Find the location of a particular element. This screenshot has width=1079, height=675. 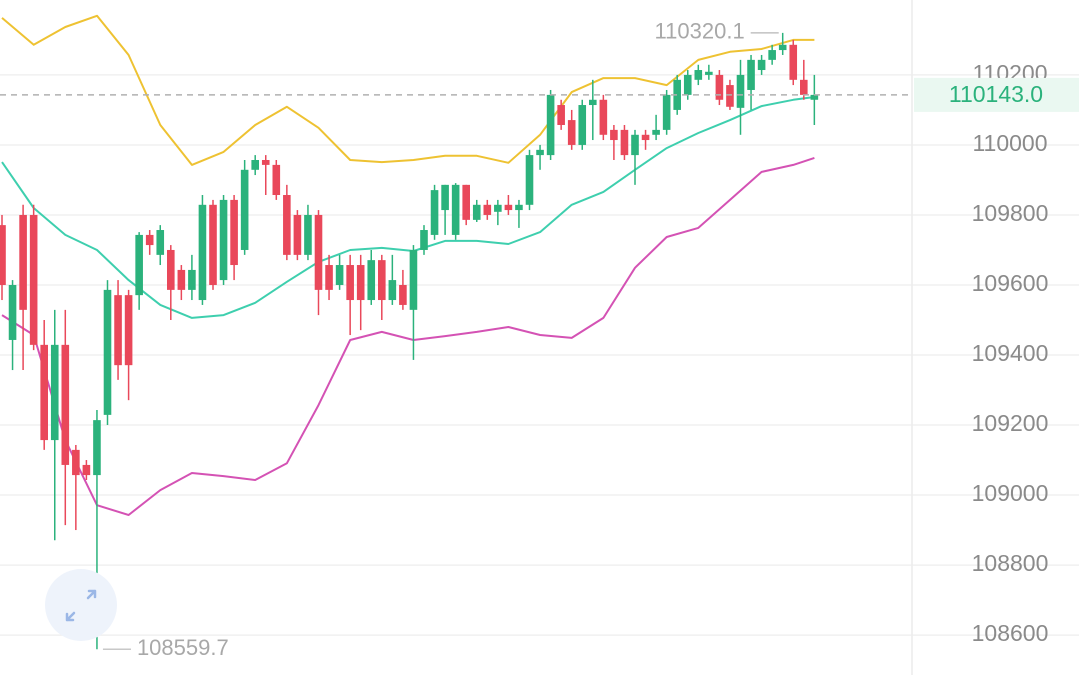

y-tick-label: 109000 is located at coordinates (1010, 493).